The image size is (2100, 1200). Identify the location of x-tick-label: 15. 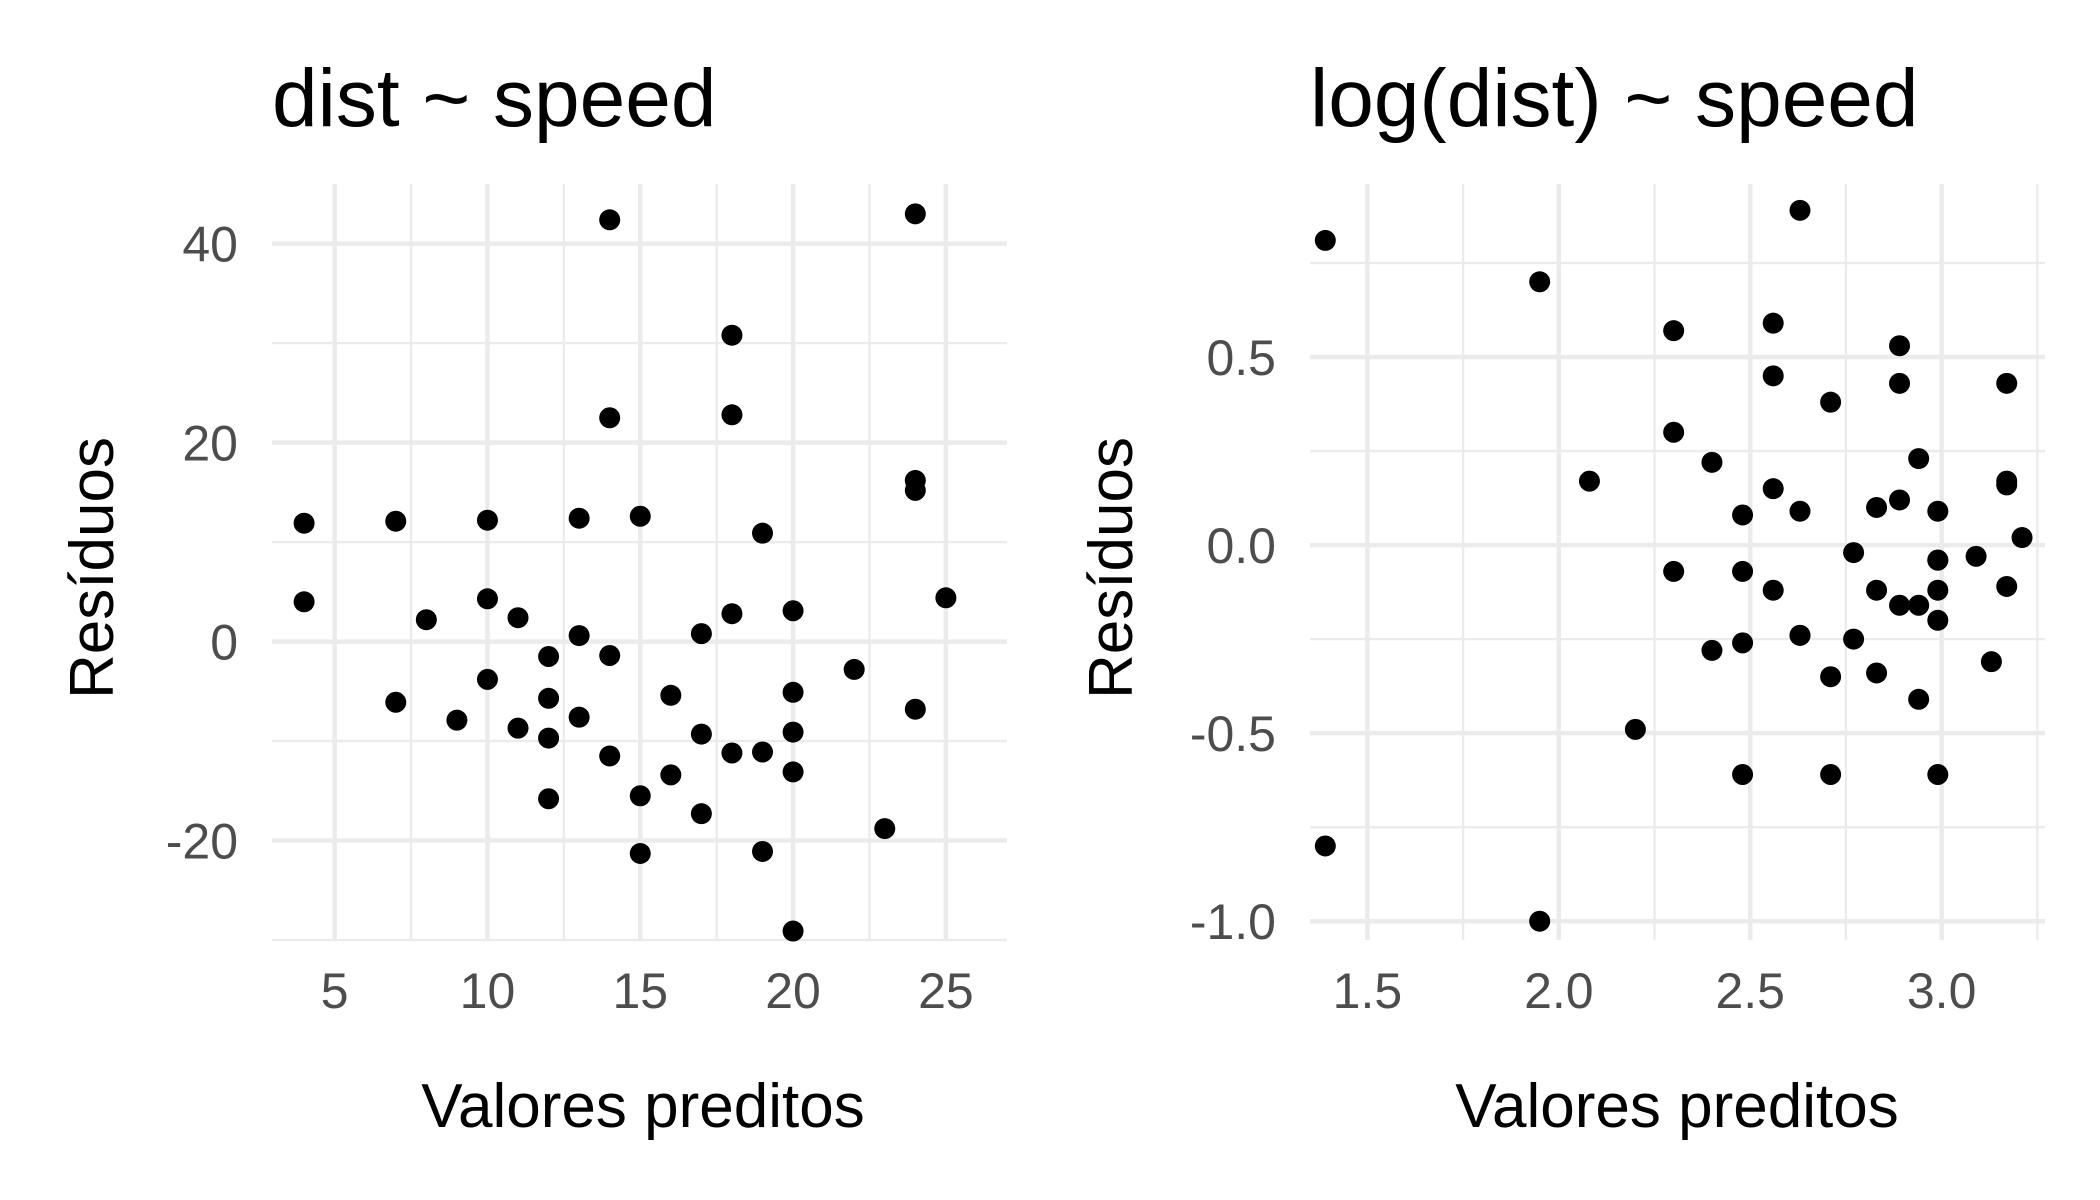
(640, 991).